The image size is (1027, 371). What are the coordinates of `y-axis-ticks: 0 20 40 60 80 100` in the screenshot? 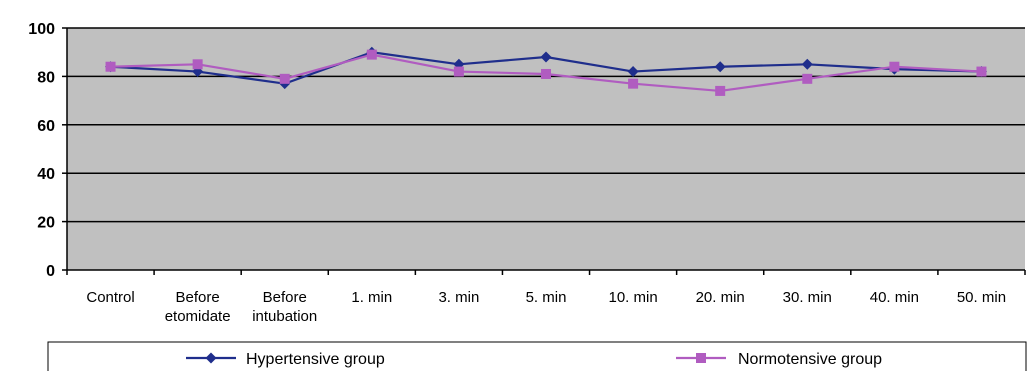 It's located at (47, 150).